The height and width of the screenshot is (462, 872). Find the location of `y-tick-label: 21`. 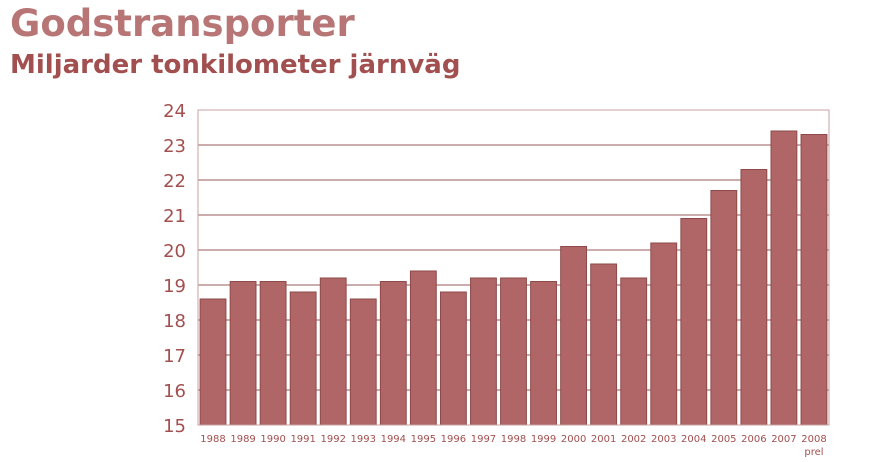

y-tick-label: 21 is located at coordinates (174, 216).